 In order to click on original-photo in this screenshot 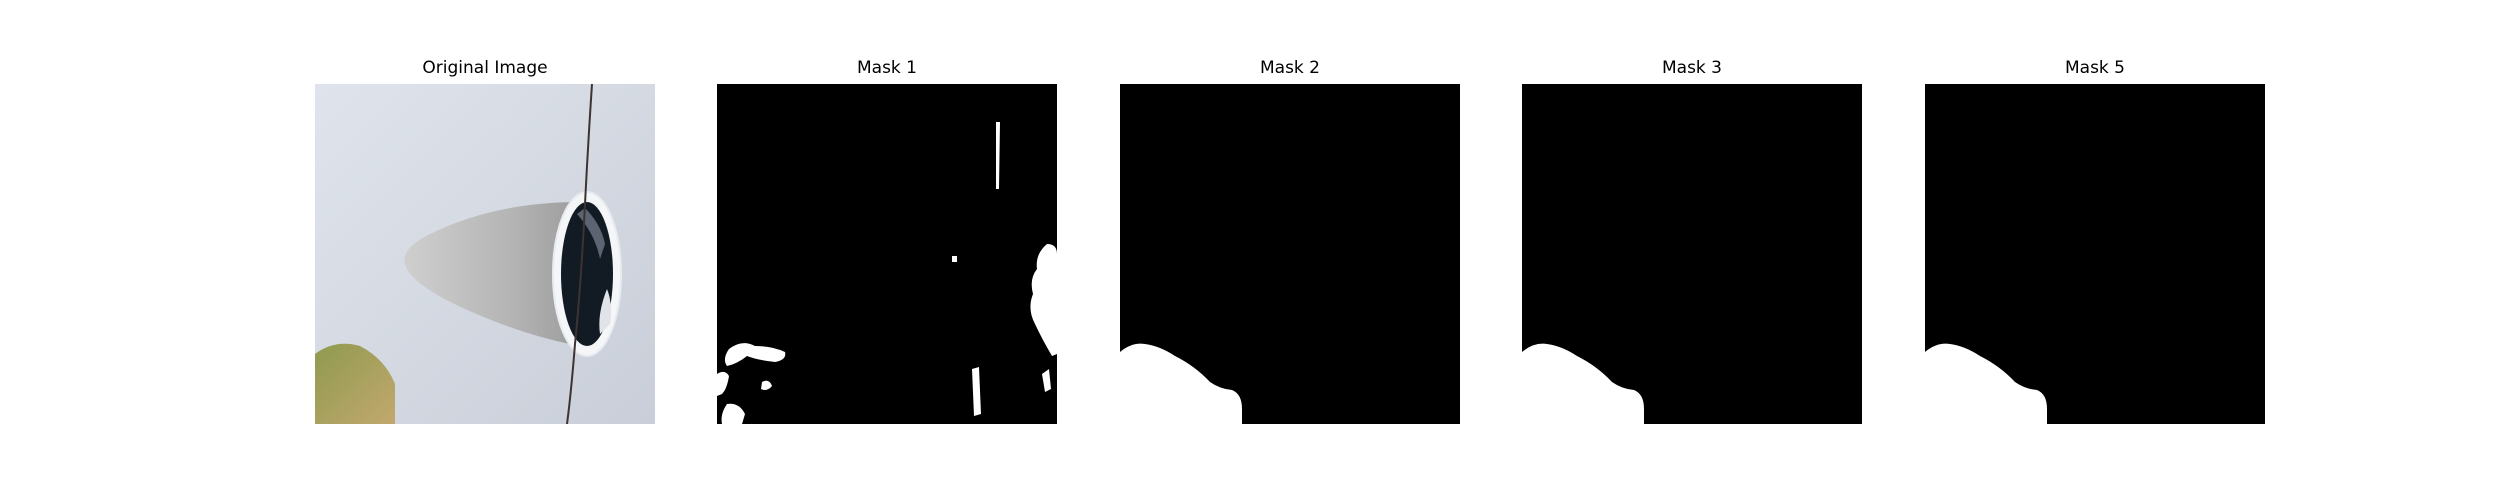, I will do `click(485, 254)`.